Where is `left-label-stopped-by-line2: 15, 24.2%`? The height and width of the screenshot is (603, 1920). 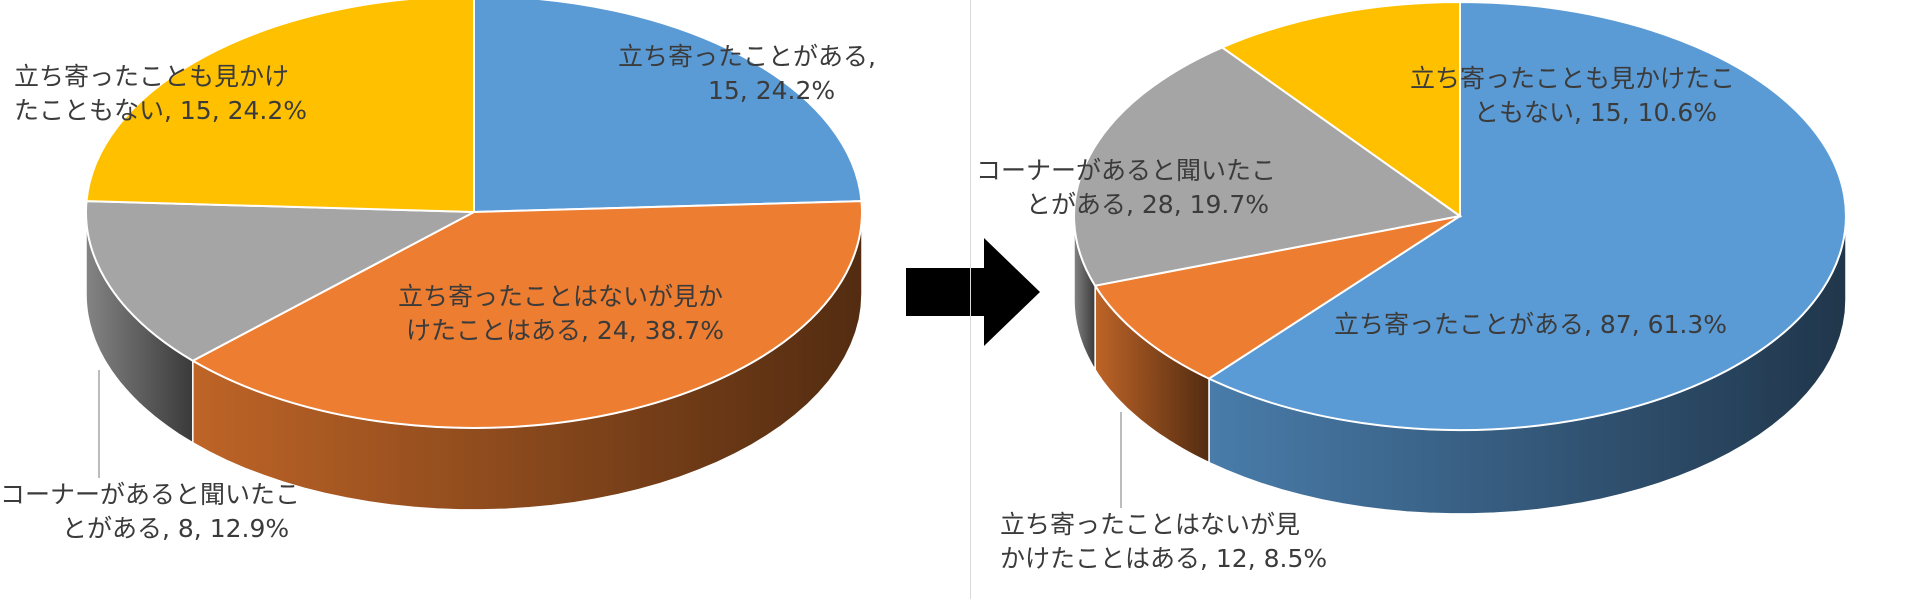 left-label-stopped-by-line2: 15, 24.2% is located at coordinates (772, 90).